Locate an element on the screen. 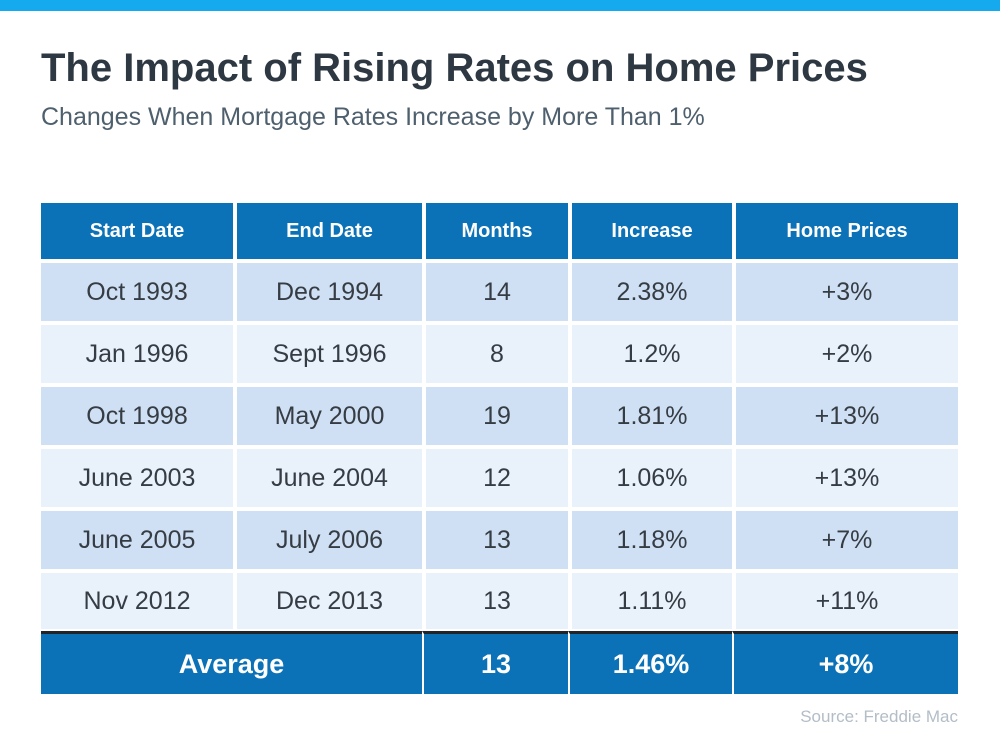 The width and height of the screenshot is (1000, 750). top-accent-bar is located at coordinates (500, 5).